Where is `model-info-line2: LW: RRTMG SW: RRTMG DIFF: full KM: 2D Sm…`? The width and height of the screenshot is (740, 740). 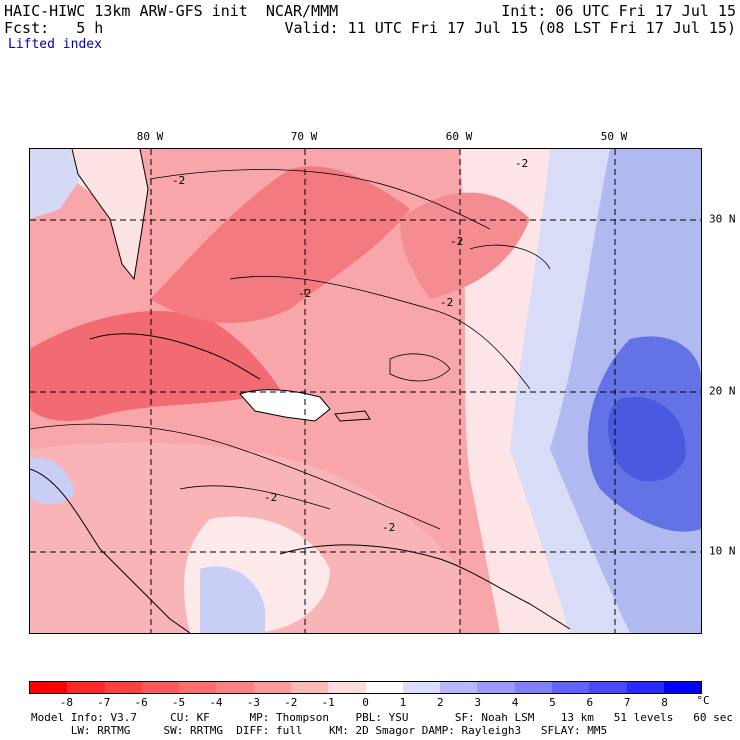
model-info-line2: LW: RRTMG SW: RRTMG DIFF: full KM: 2D Sm… is located at coordinates (319, 730).